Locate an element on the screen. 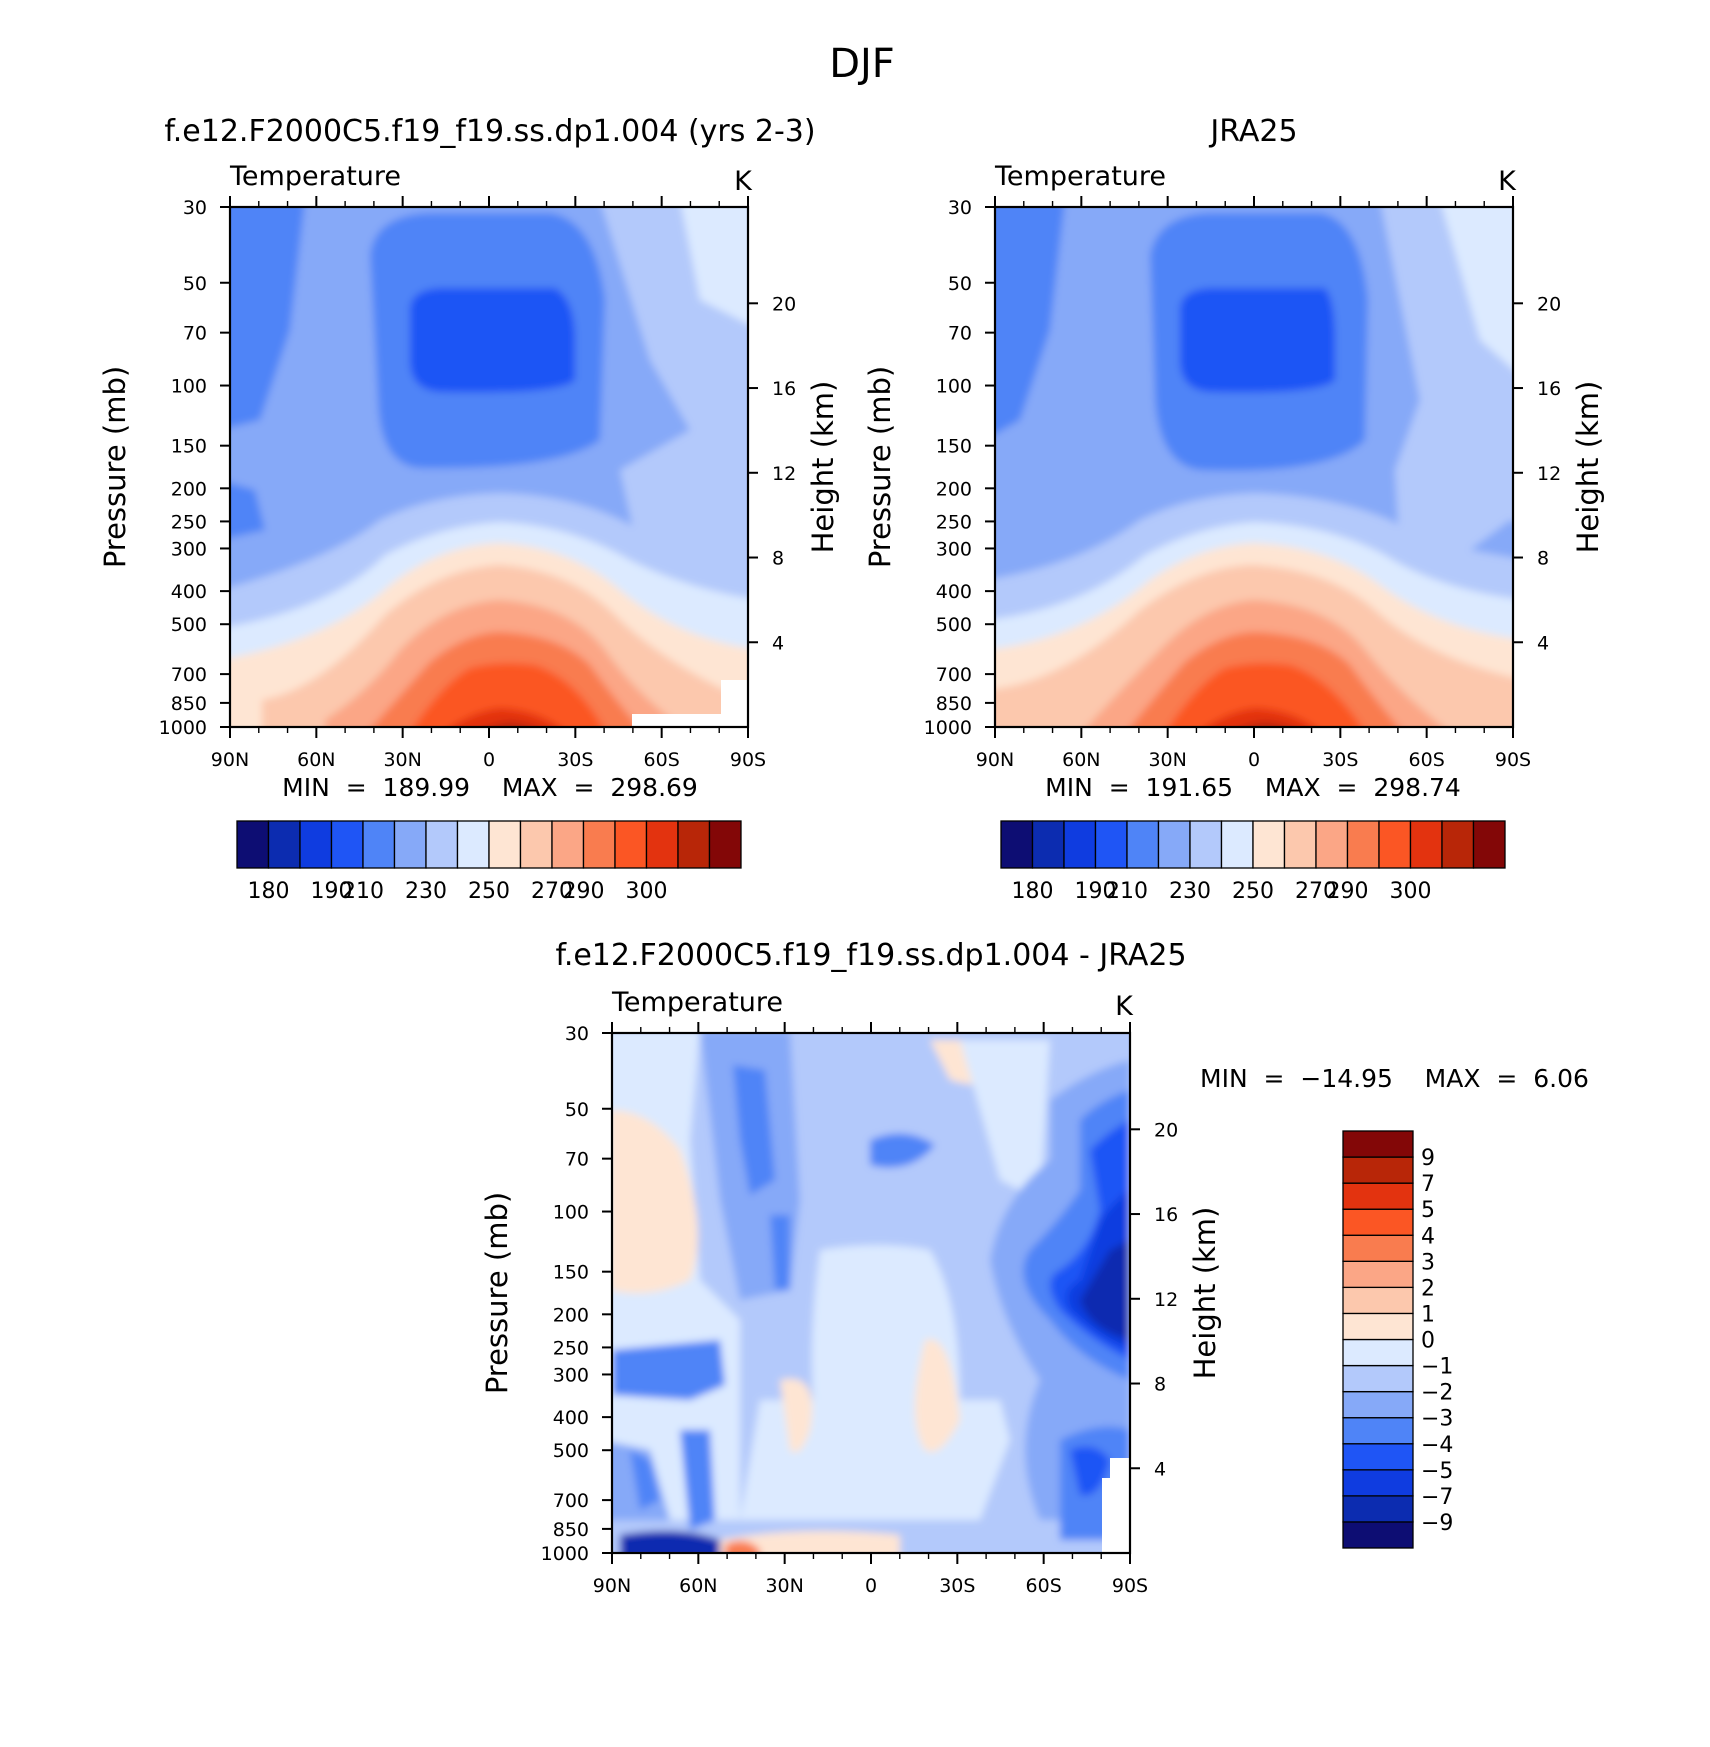 The image size is (1710, 1747). y-tick-label: 50 is located at coordinates (195, 284).